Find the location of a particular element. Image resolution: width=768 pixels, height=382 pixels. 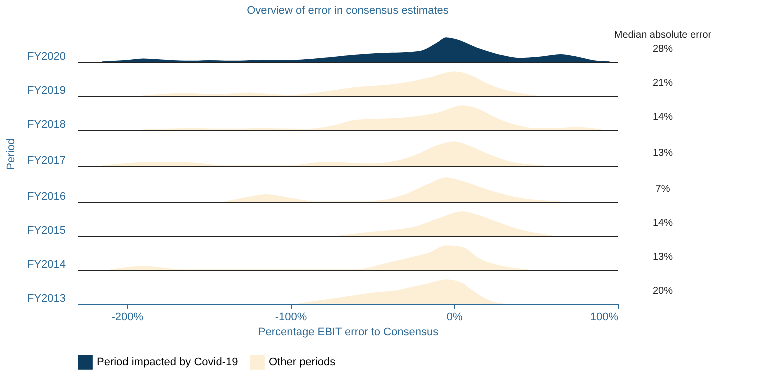

x-tick-label: 0% is located at coordinates (455, 318).